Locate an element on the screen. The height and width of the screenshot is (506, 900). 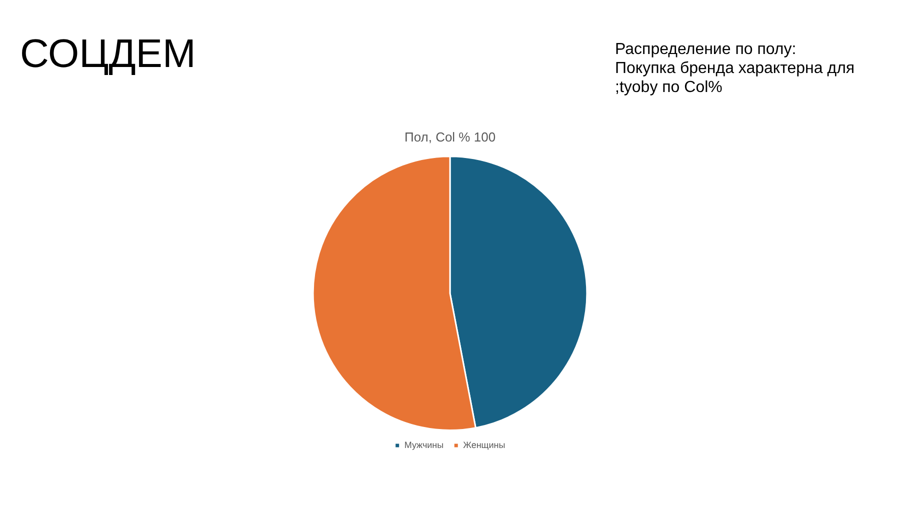
text: Распределение по полу: Покупка бренда характерна для ;tyoby по Col% is located at coordinates (735, 68).